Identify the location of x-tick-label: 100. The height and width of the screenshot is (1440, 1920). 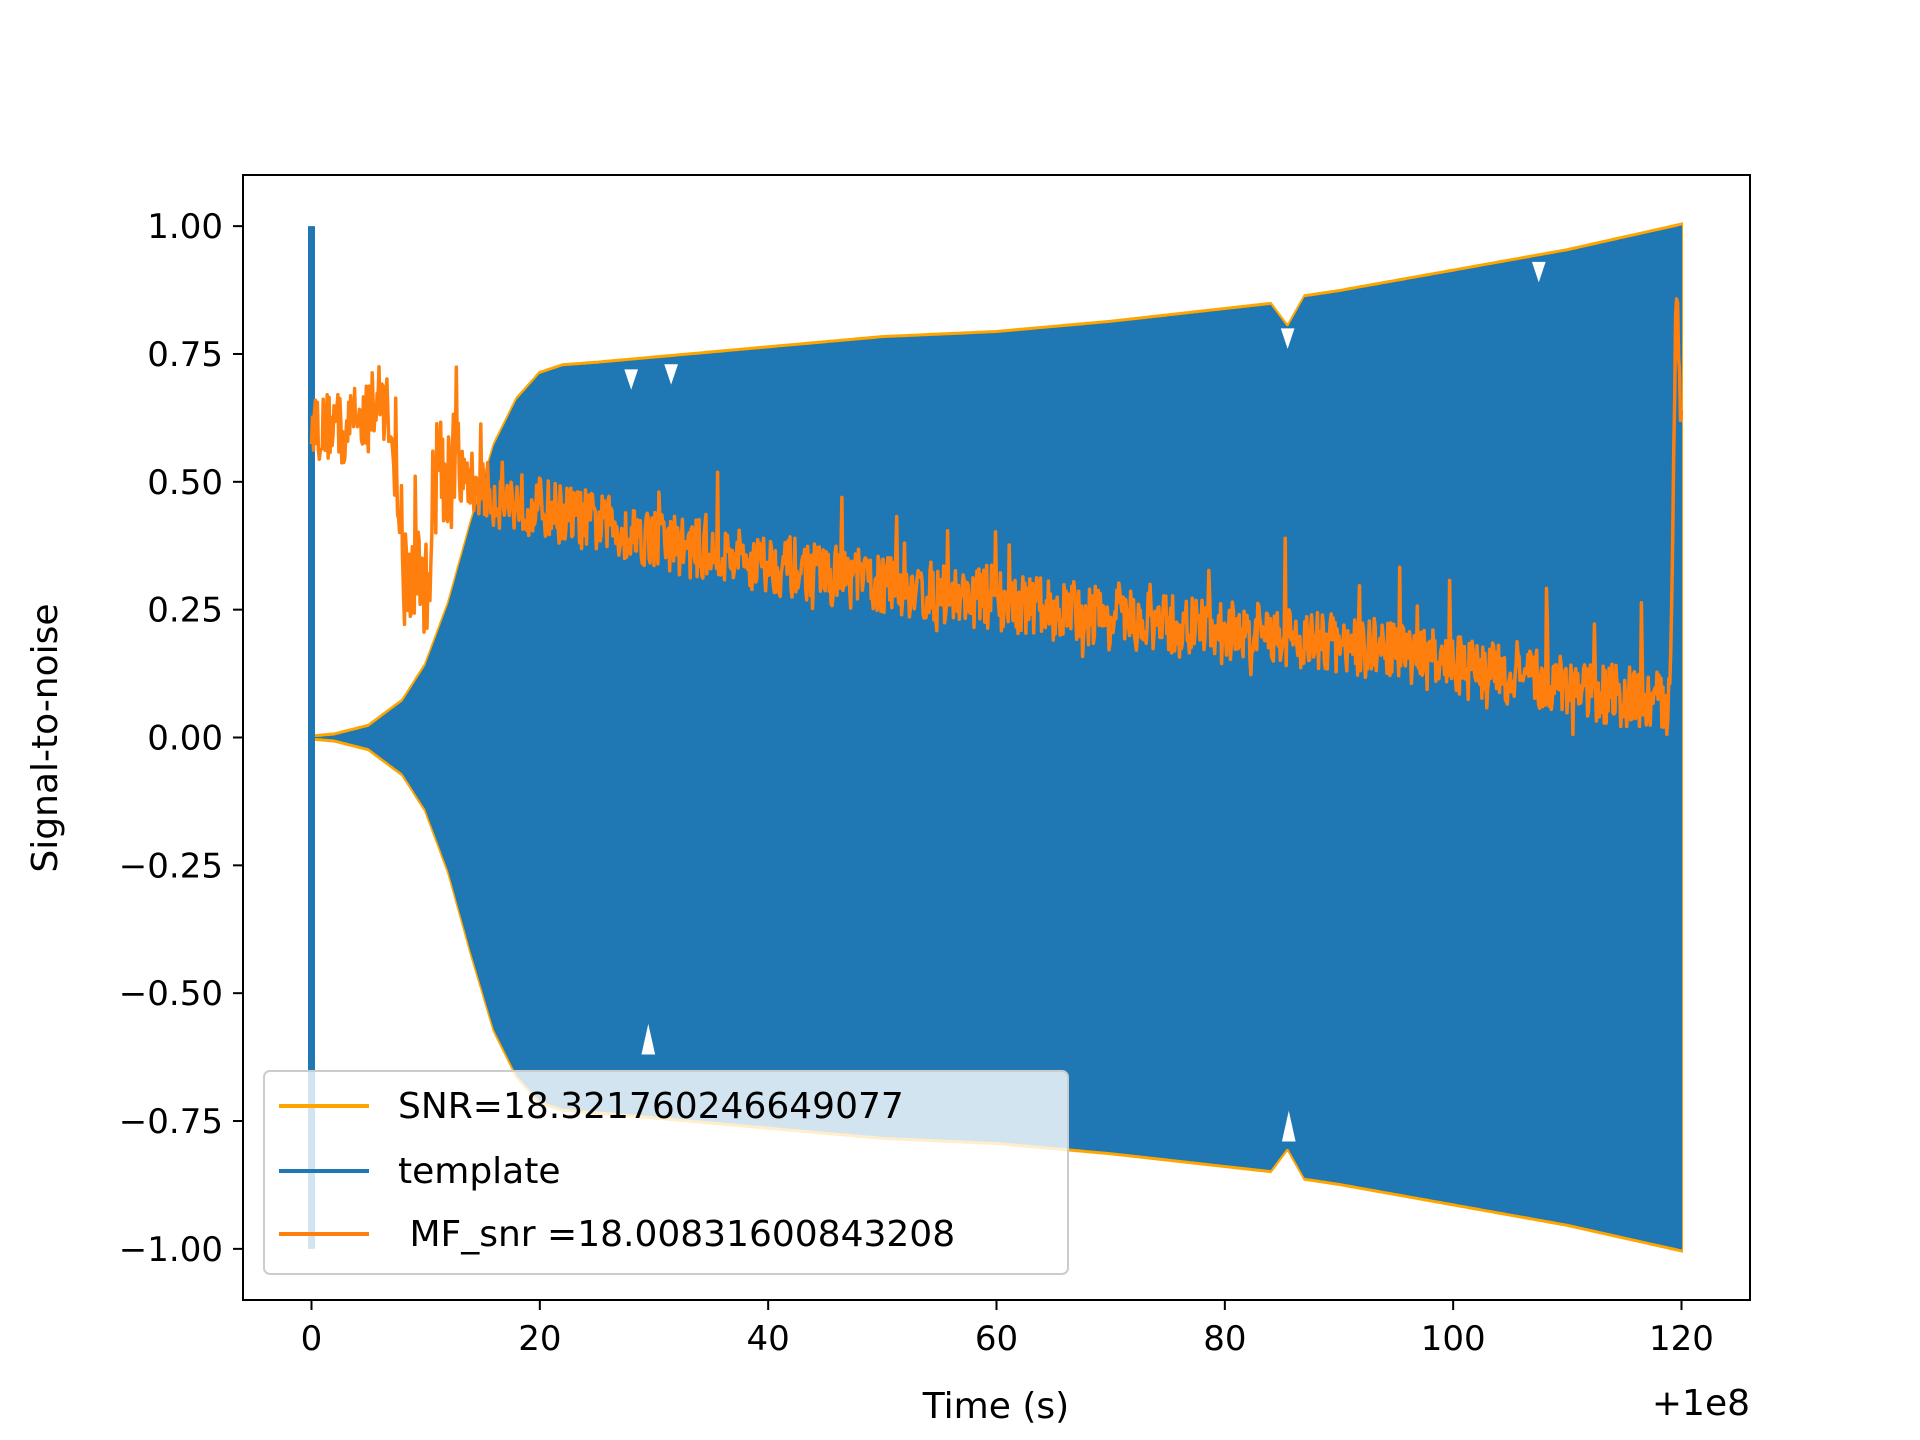
(1453, 1339).